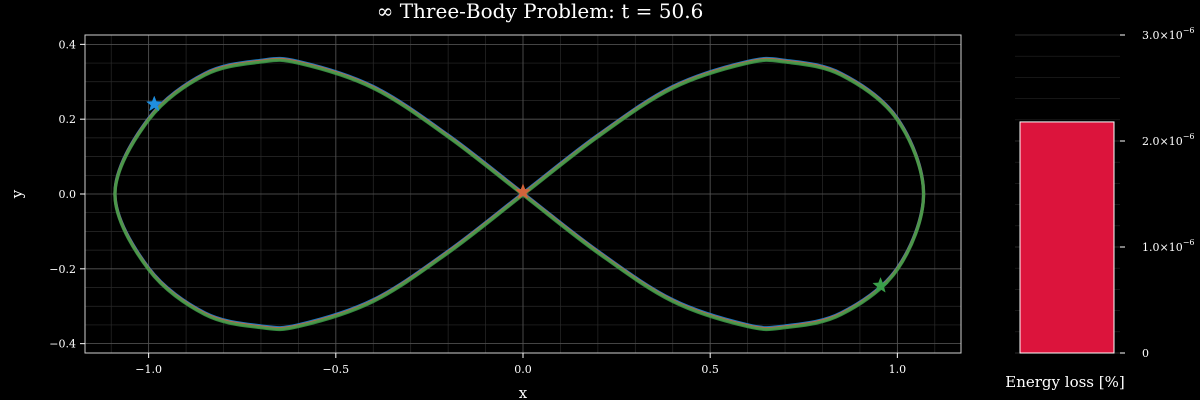  What do you see at coordinates (68, 44) in the screenshot?
I see `y-tick-label: 0.4` at bounding box center [68, 44].